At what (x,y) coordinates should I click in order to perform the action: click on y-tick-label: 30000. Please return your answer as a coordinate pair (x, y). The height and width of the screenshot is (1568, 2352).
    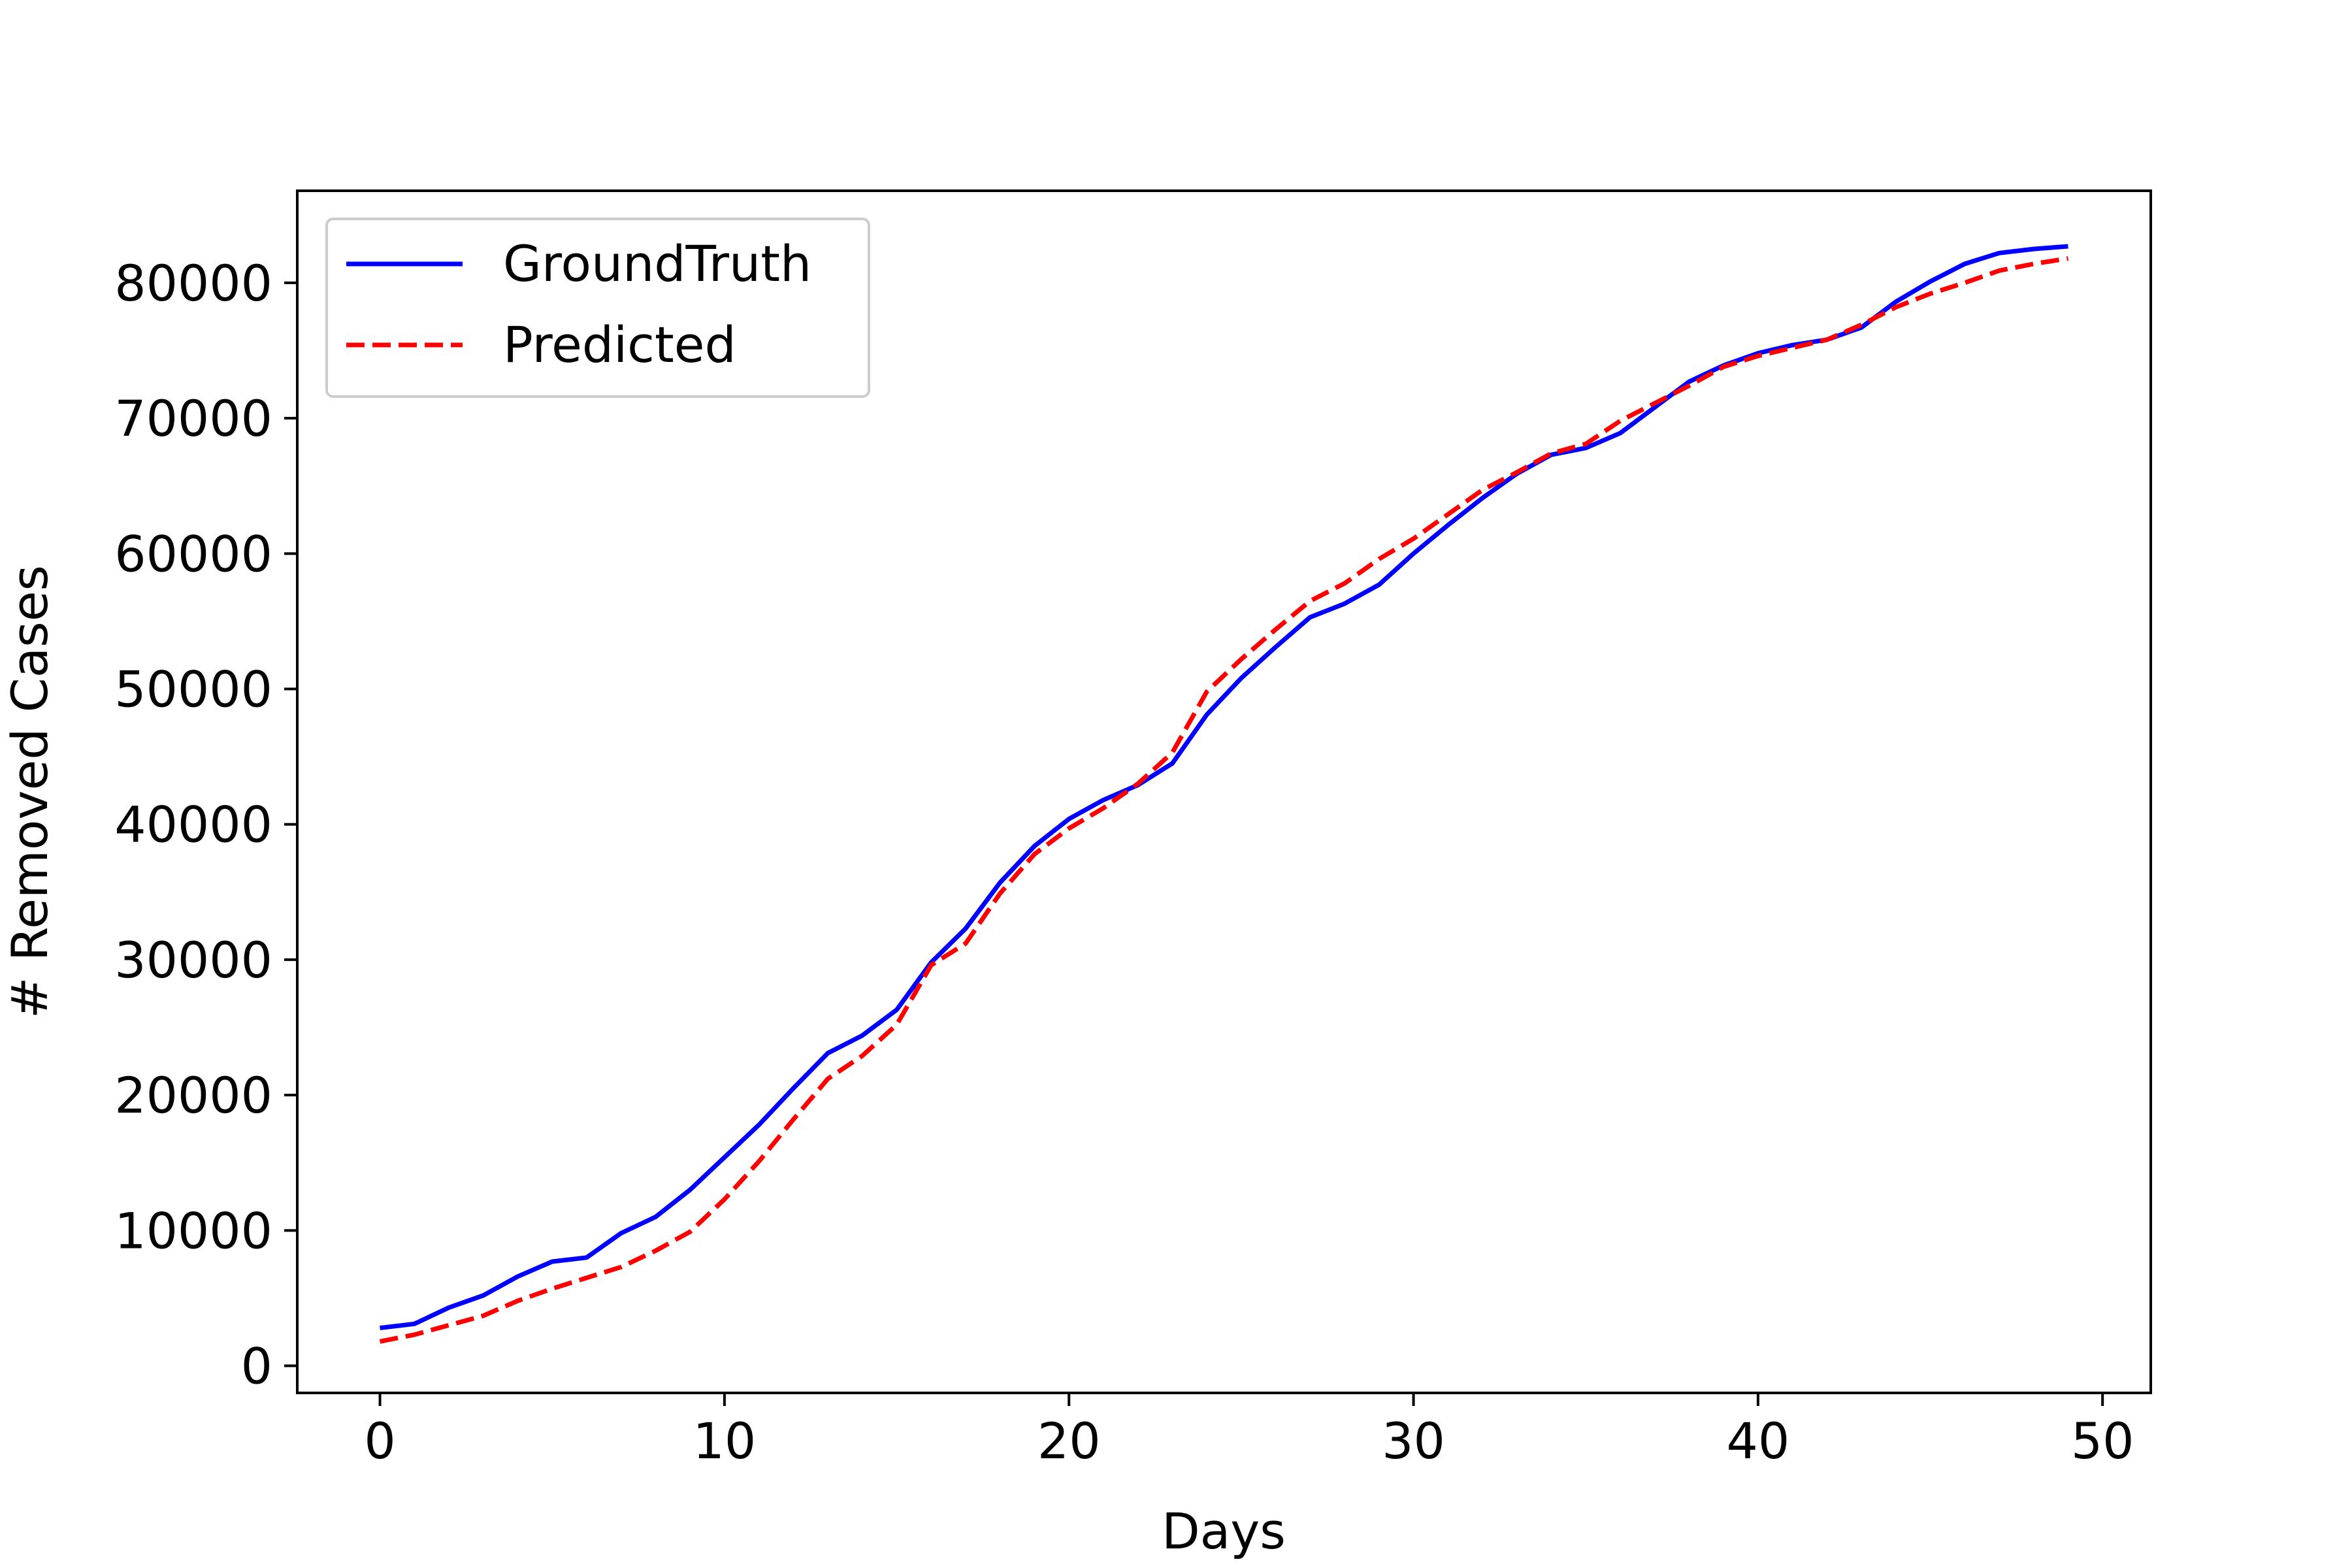
    Looking at the image, I should click on (193, 960).